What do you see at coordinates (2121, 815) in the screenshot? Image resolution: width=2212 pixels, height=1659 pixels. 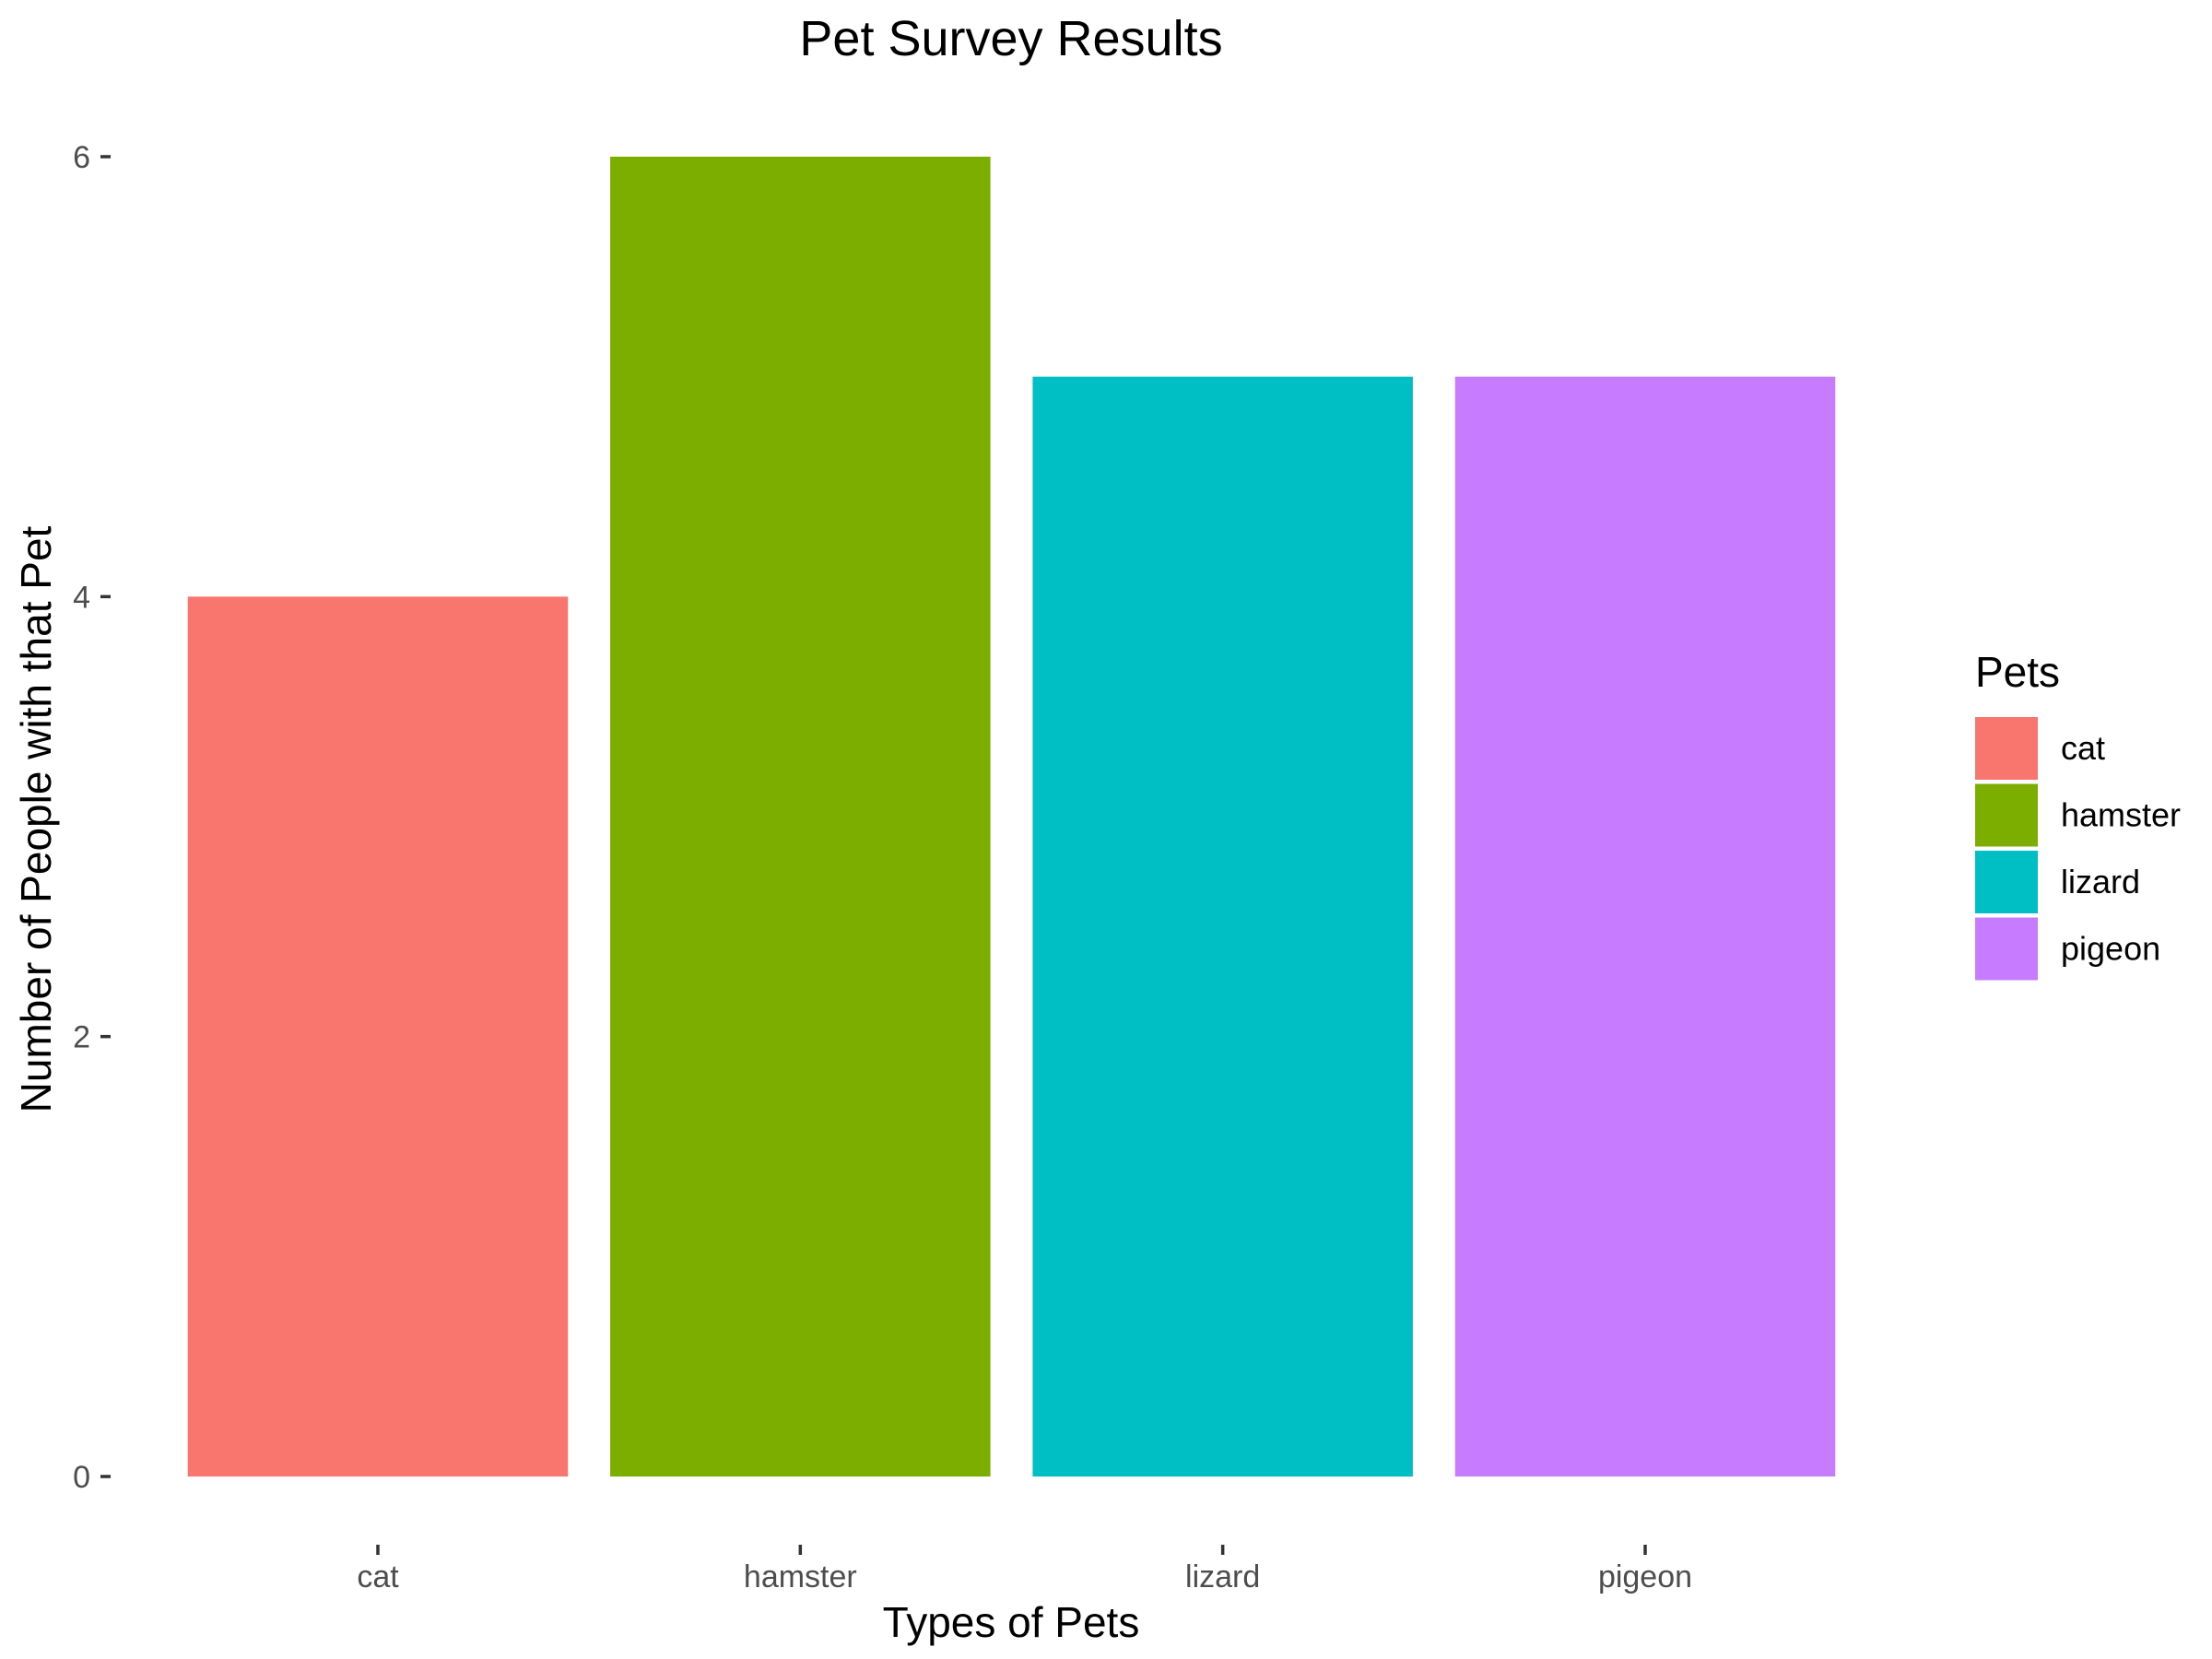 I see `legend-label: hamster` at bounding box center [2121, 815].